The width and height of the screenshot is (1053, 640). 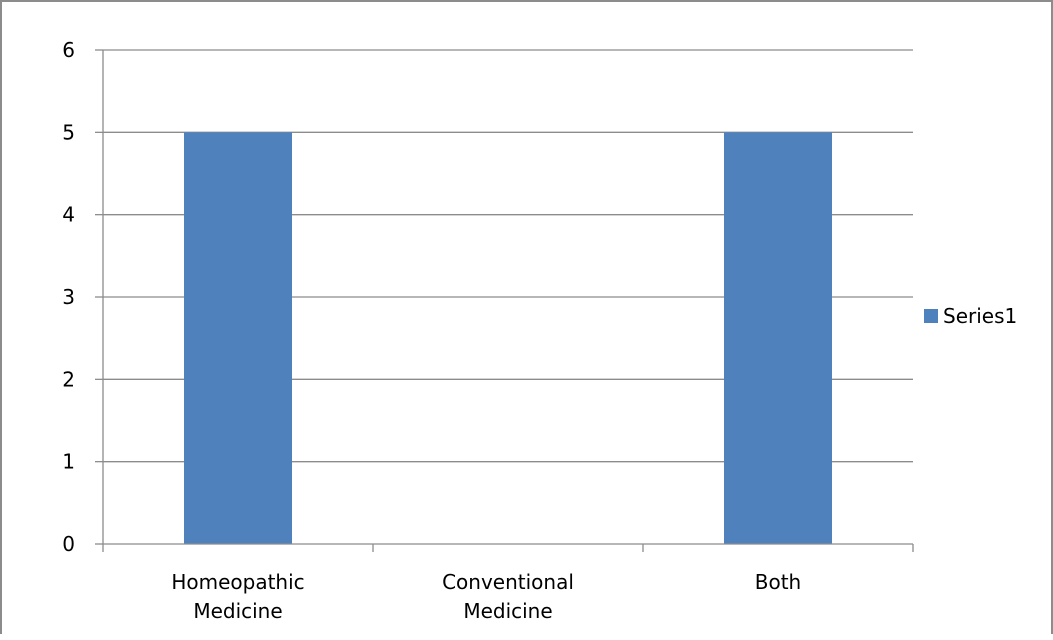 What do you see at coordinates (68, 544) in the screenshot?
I see `y-tick-label: 0` at bounding box center [68, 544].